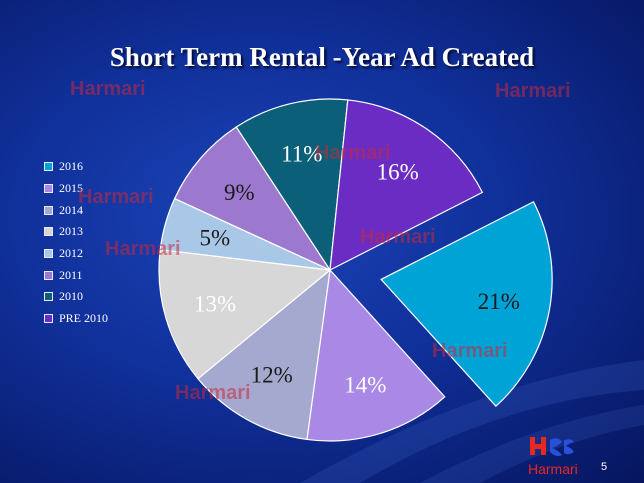  What do you see at coordinates (272, 375) in the screenshot?
I see `data-label-2014: 12%` at bounding box center [272, 375].